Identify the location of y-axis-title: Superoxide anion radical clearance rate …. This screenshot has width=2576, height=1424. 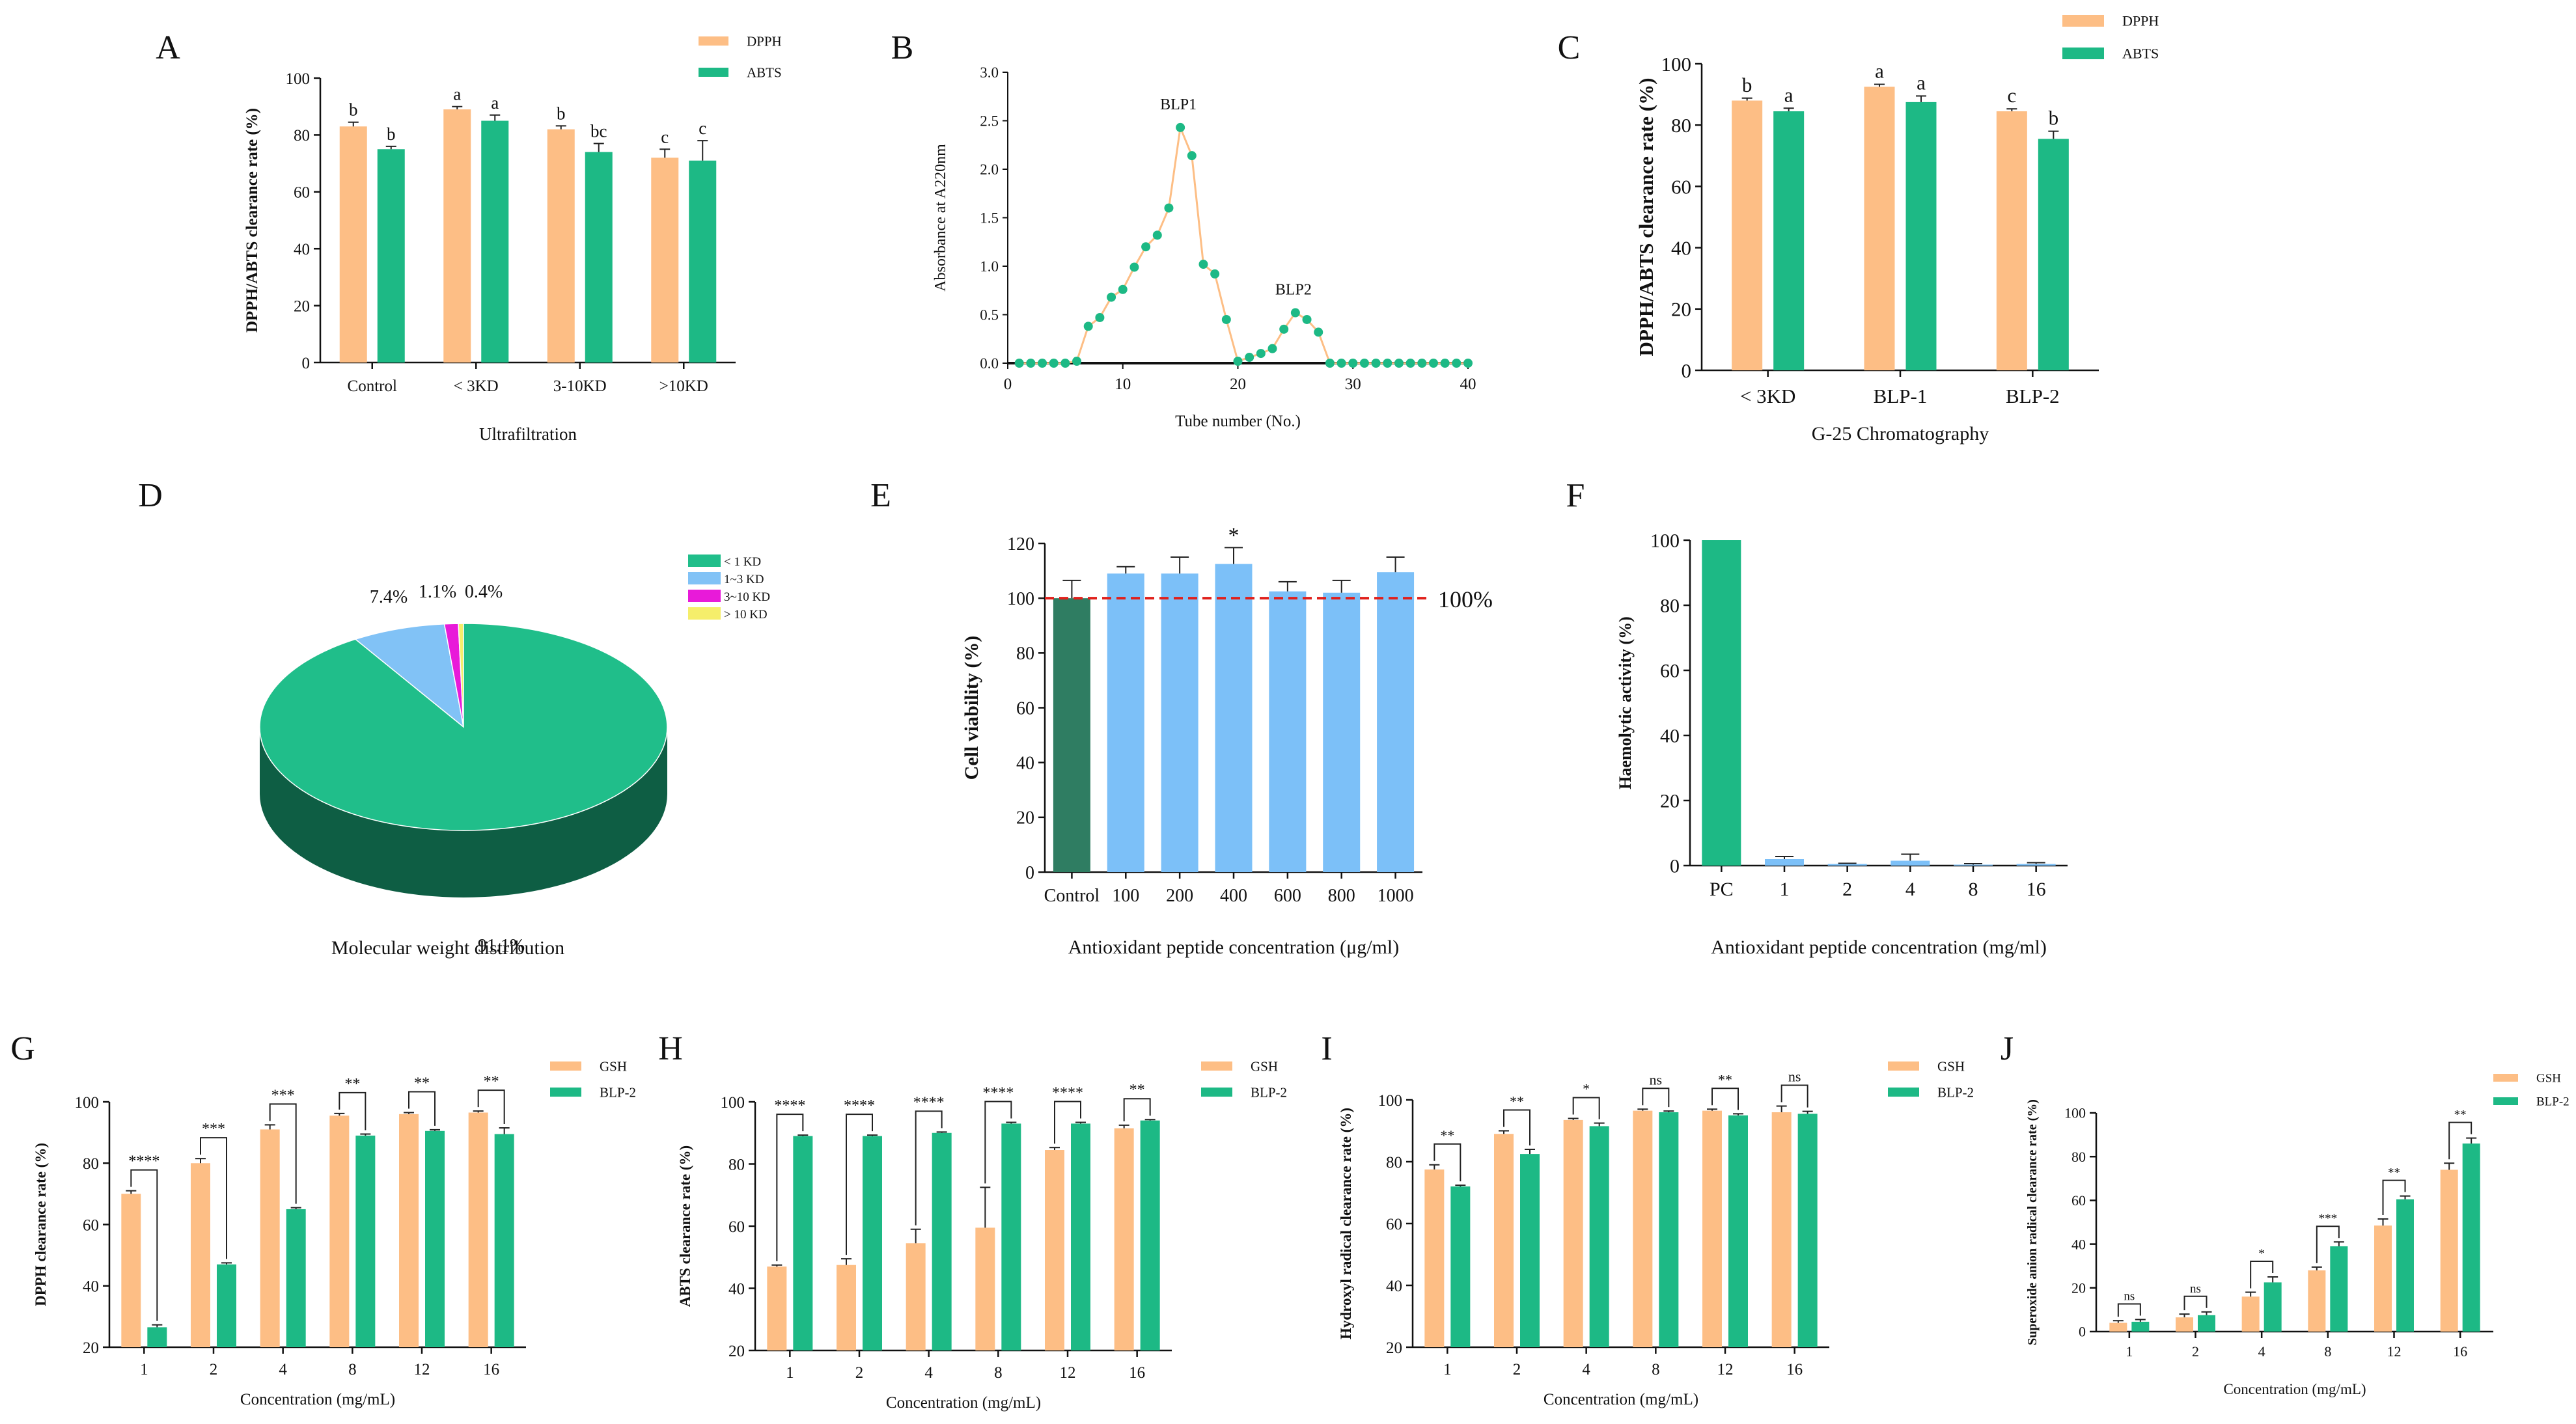
(2032, 1222).